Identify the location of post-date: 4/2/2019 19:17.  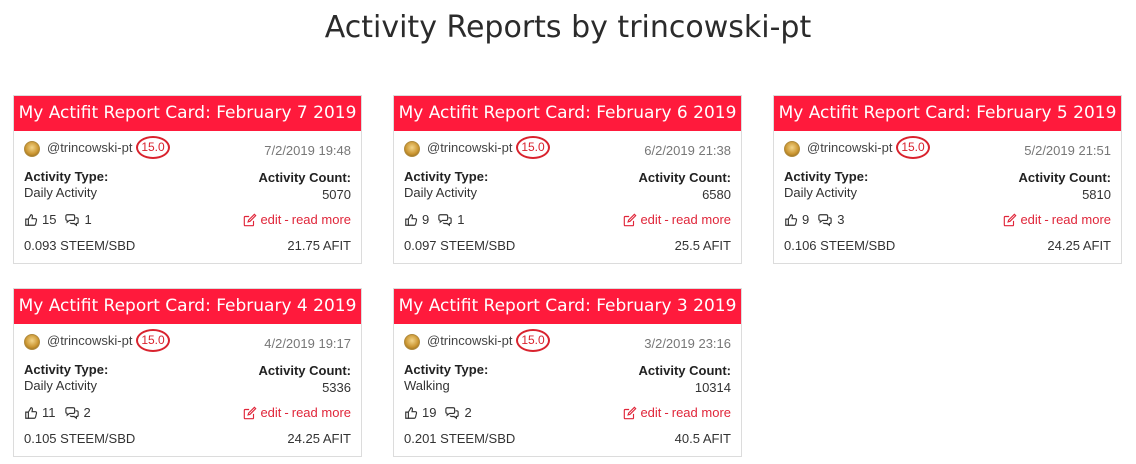
(307, 343).